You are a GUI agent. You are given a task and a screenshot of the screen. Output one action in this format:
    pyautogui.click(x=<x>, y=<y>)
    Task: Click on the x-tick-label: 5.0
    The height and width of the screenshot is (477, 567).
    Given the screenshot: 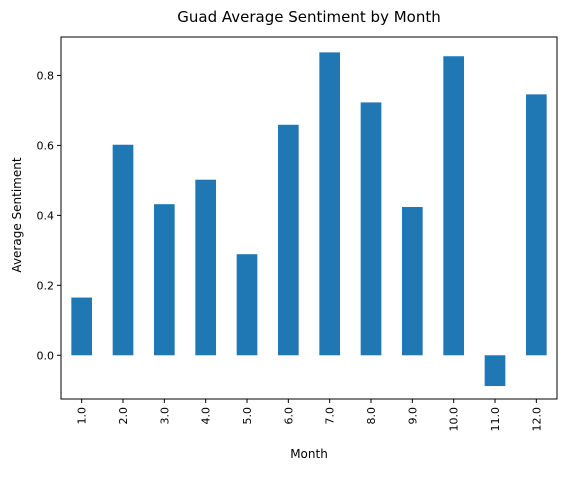 What is the action you would take?
    pyautogui.click(x=247, y=416)
    